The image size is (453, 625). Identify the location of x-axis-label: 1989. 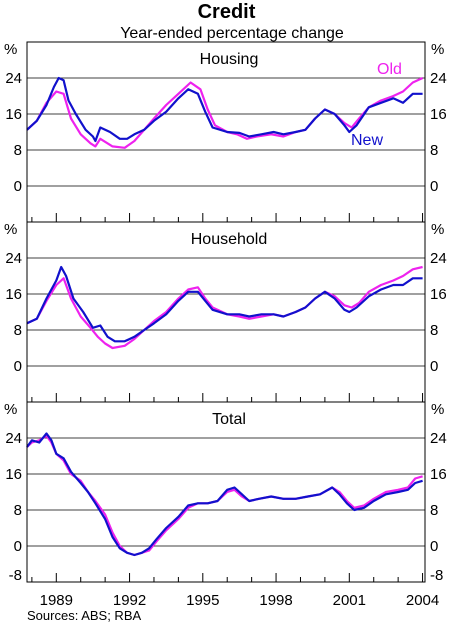
(56, 600).